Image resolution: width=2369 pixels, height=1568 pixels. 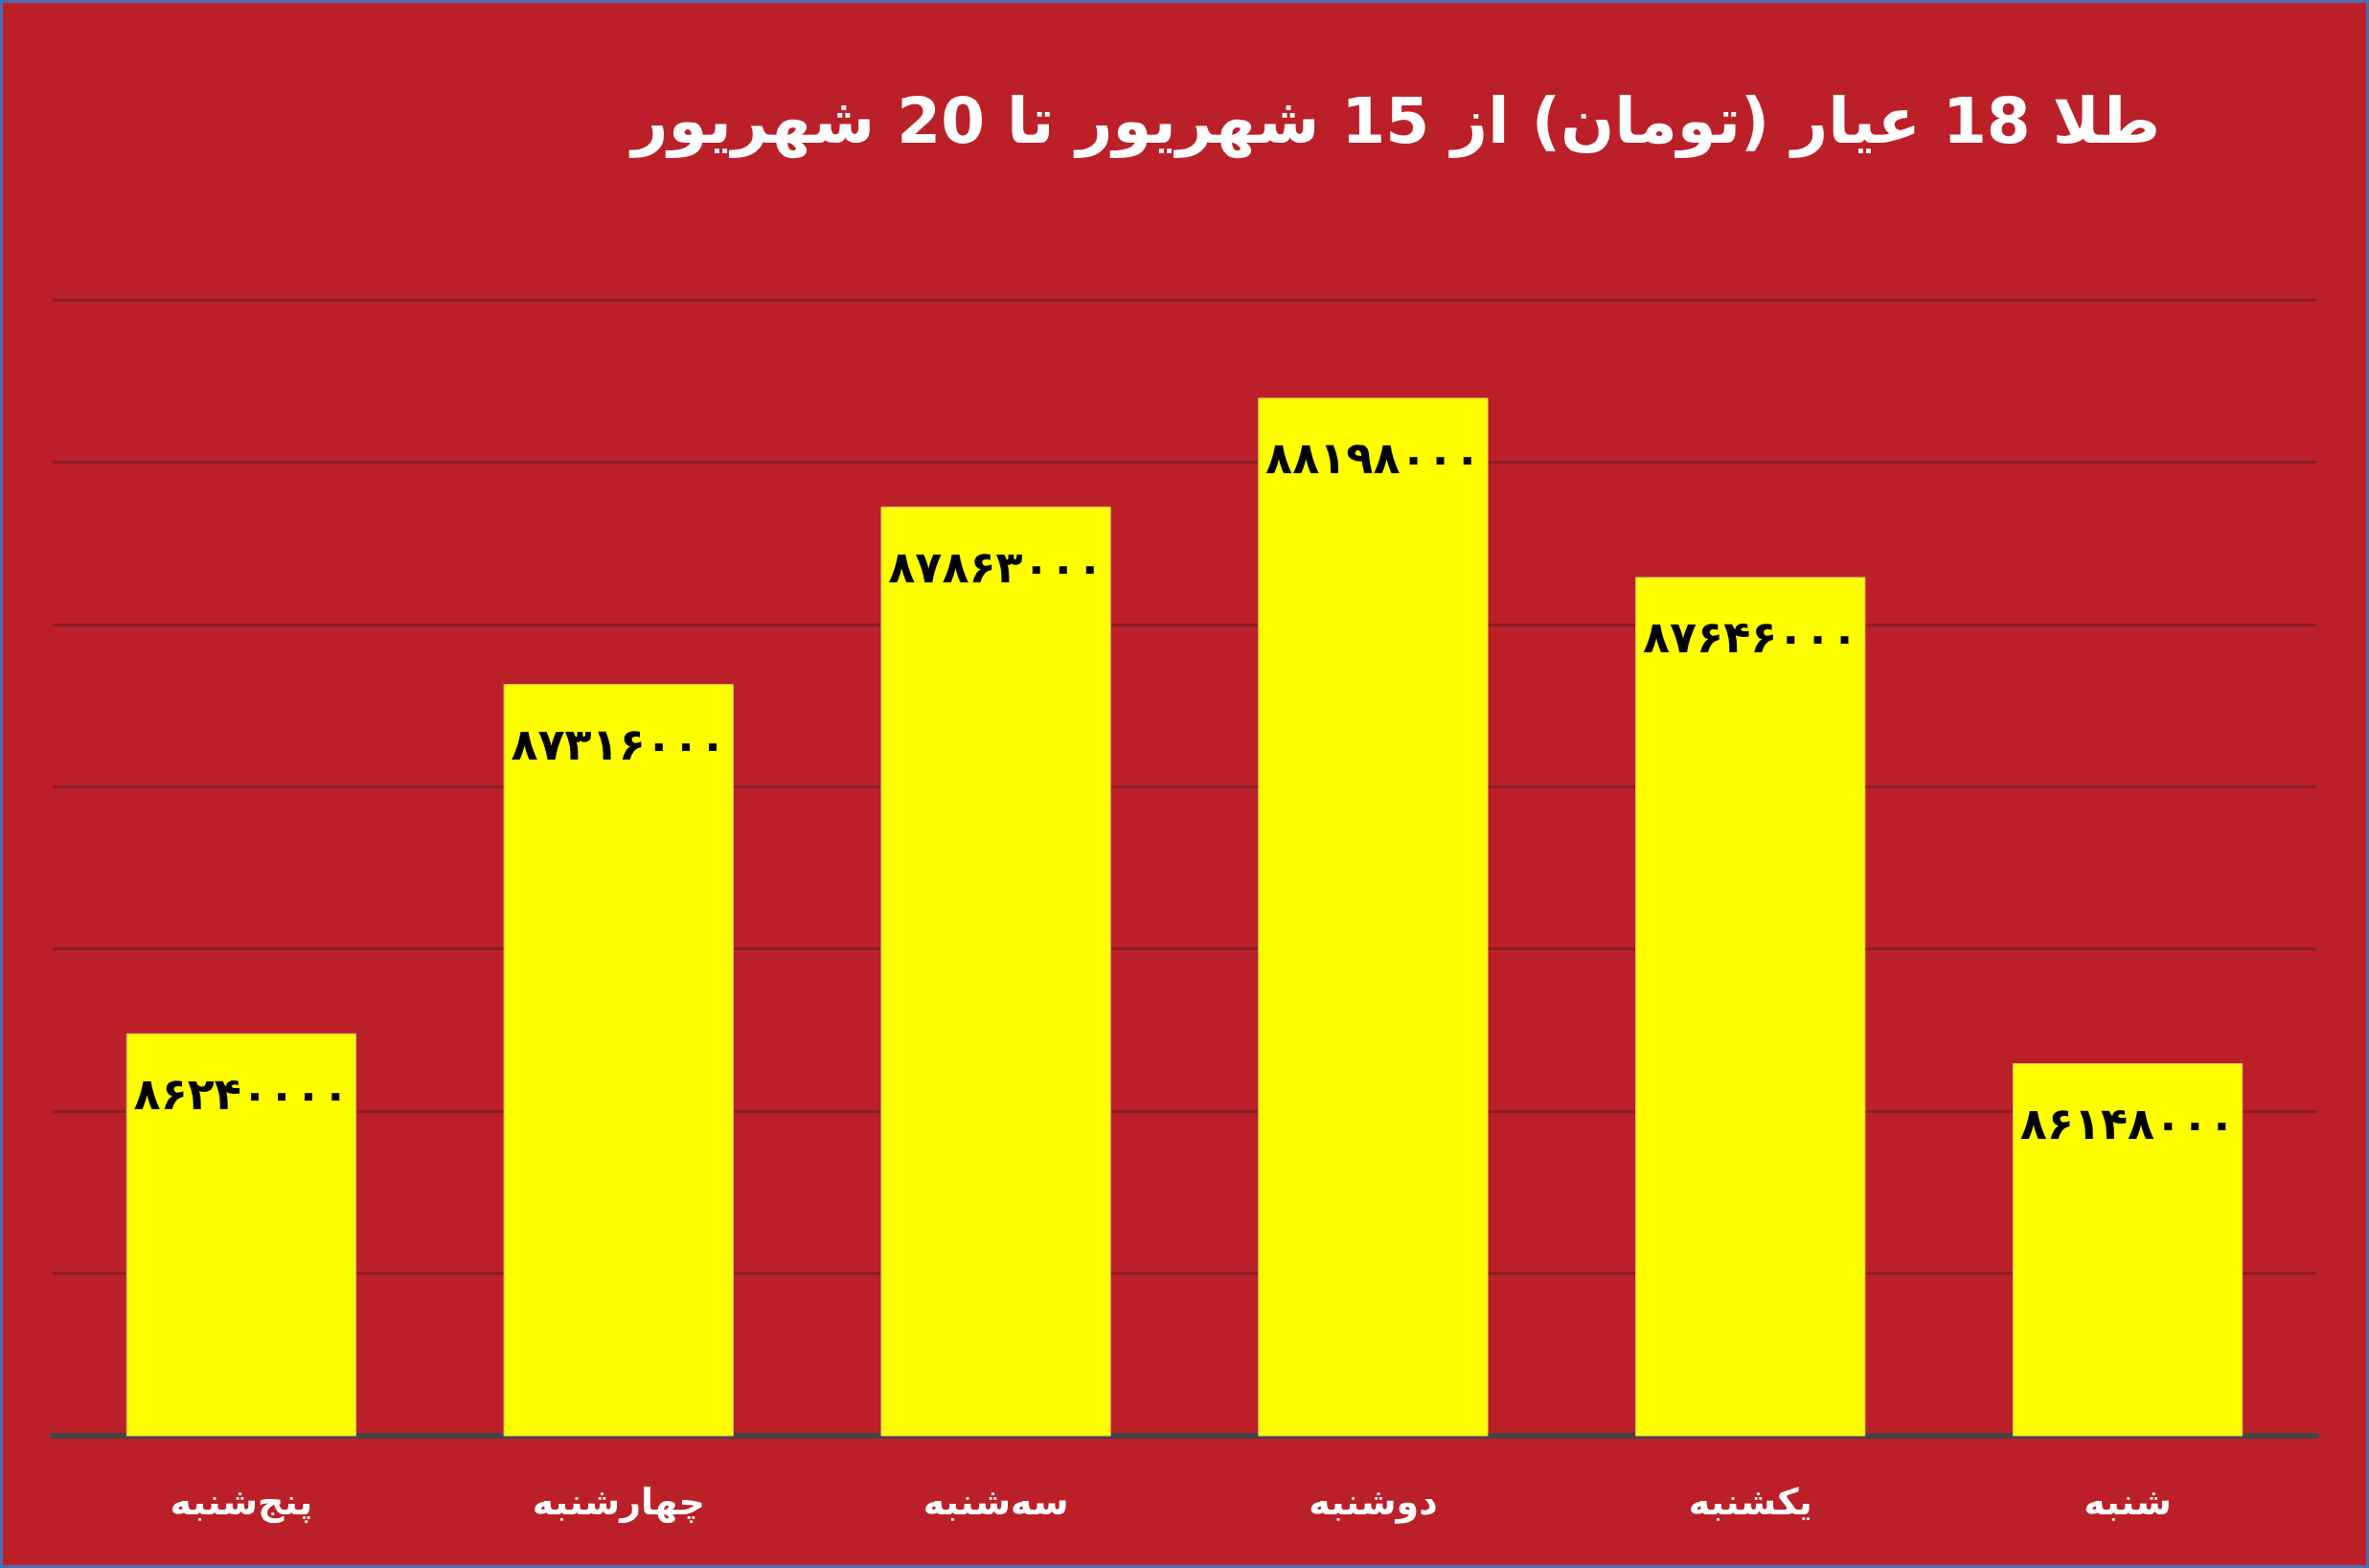 I want to click on data-label: ۸۷۳۱۶۰۰۰, so click(x=619, y=744).